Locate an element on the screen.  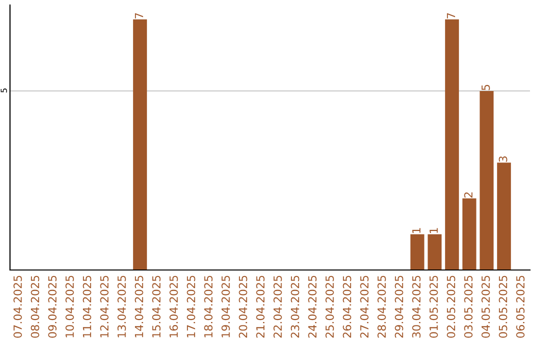
x-tick-label: 03.05.2025 is located at coordinates (468, 307).